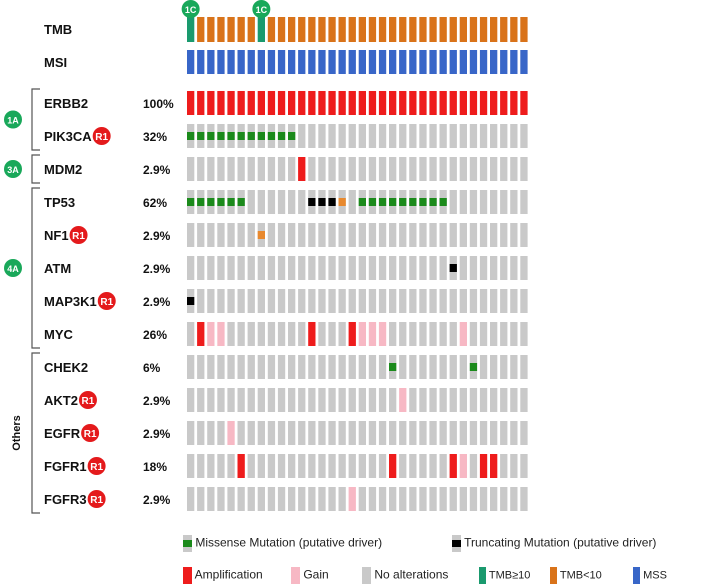  I want to click on r1-badge-pik3ca, so click(101, 136).